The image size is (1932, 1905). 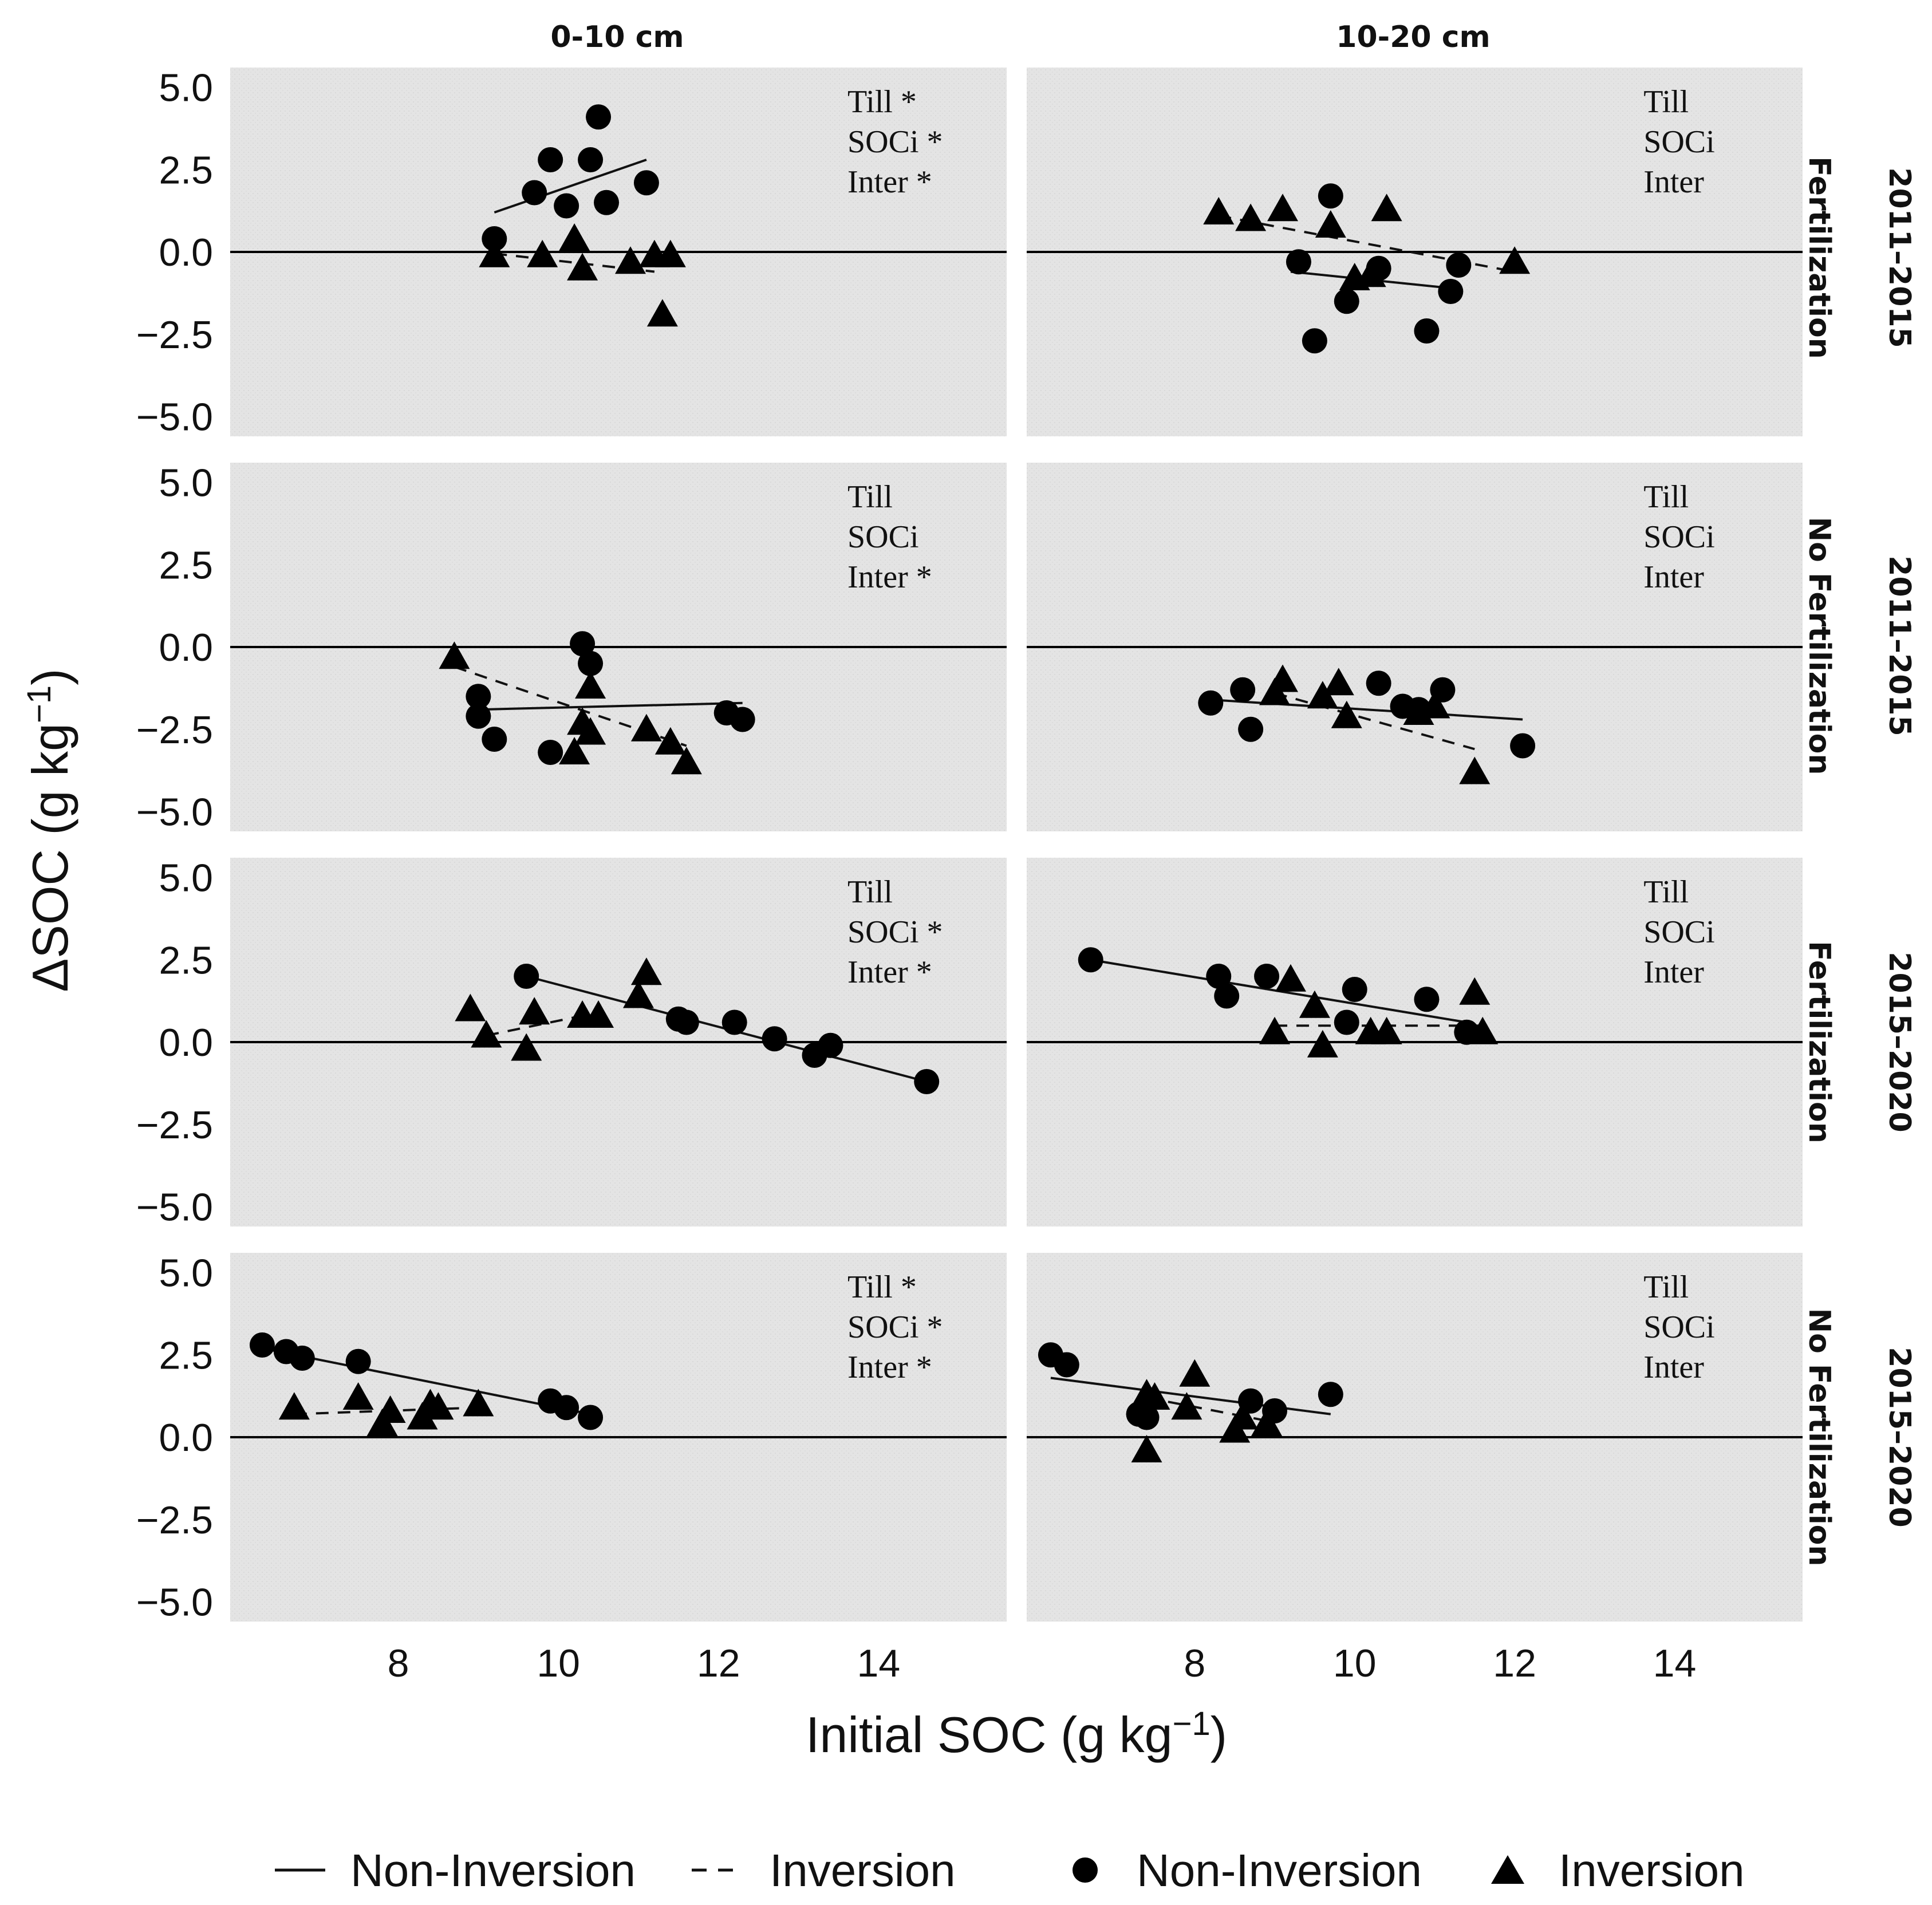 What do you see at coordinates (989, 1734) in the screenshot?
I see `x-axis-title-main: Initial SOC (g kg` at bounding box center [989, 1734].